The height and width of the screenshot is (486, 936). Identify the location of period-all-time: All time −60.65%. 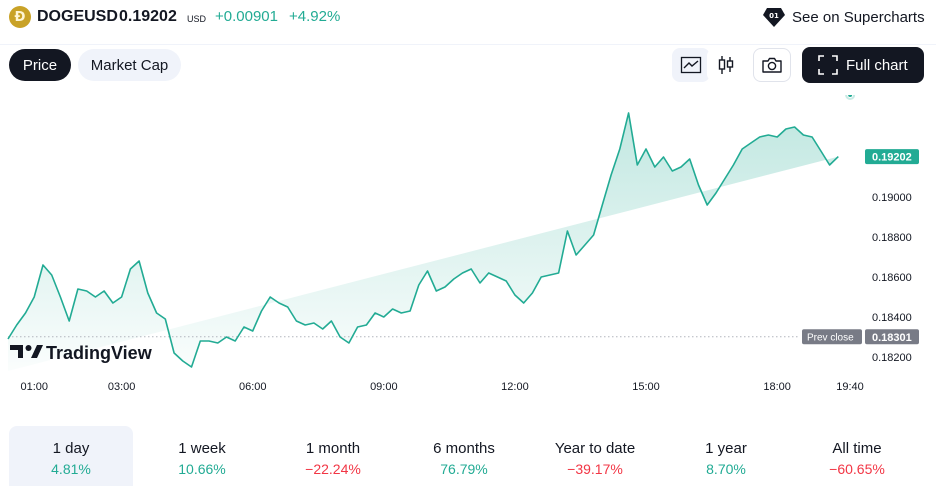
(857, 456).